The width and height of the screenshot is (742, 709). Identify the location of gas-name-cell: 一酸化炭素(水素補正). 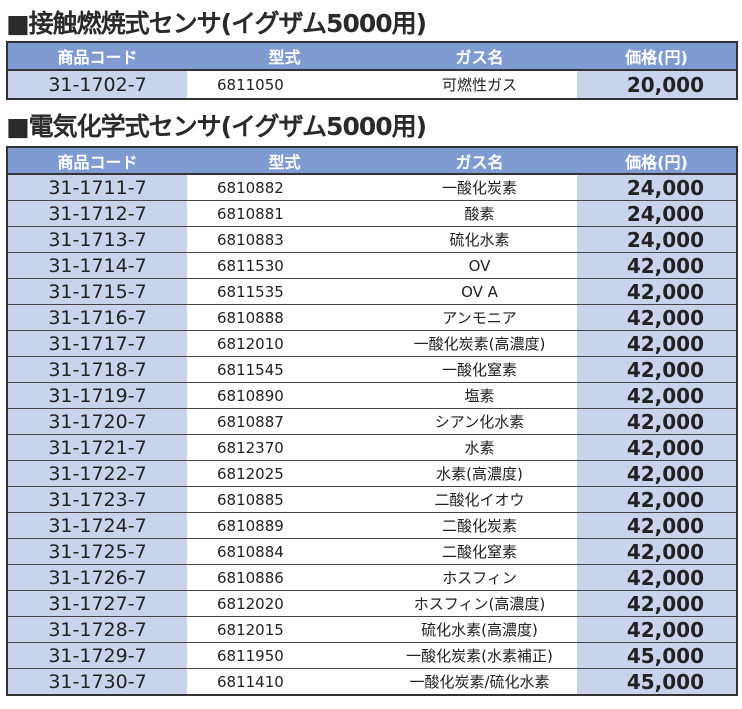
(479, 655).